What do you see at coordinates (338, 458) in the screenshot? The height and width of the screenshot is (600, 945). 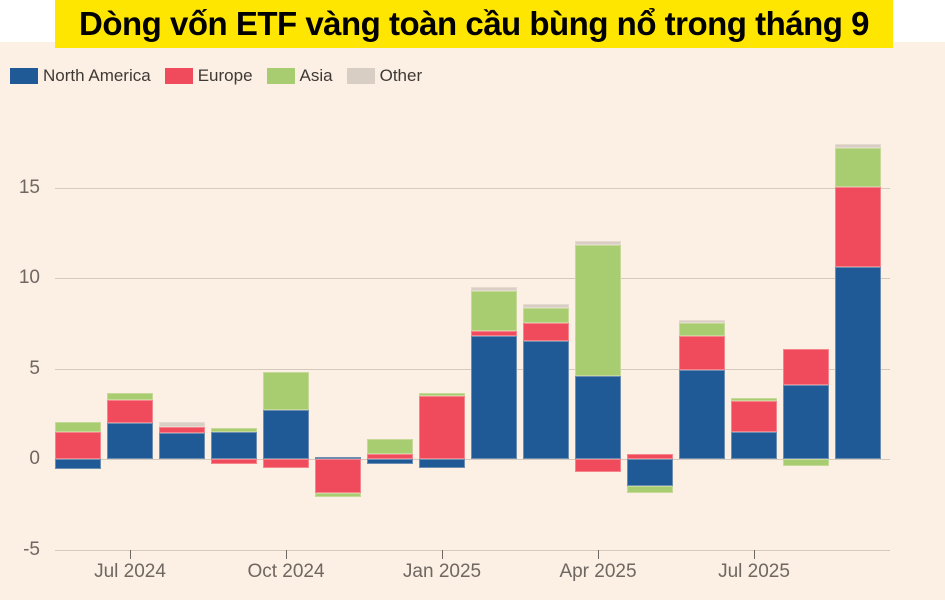 I see `bar-segment-north-america-nov-2024` at bounding box center [338, 458].